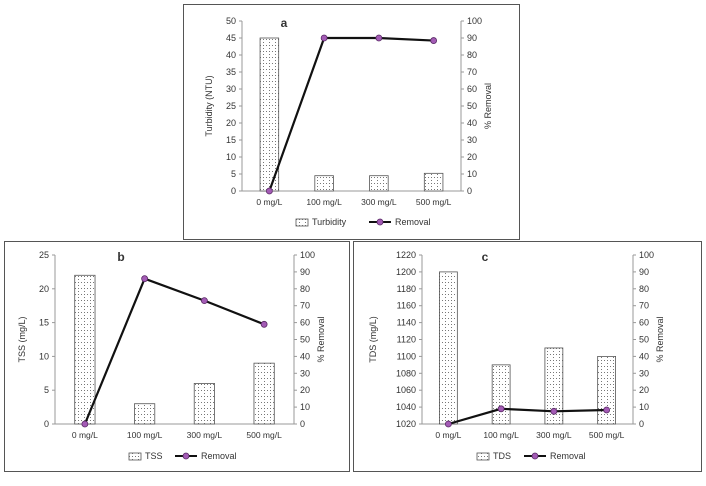 This screenshot has width=706, height=486. I want to click on left-tick-label: 1120, so click(406, 340).